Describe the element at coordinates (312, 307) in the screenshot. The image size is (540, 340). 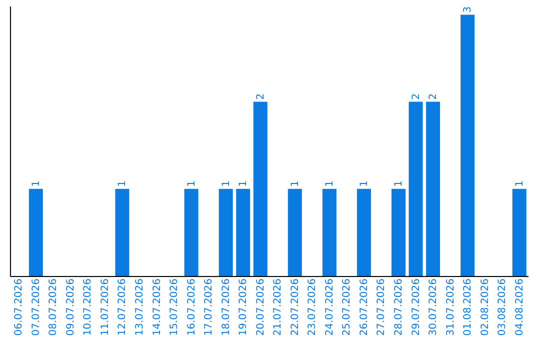
I see `x-tick-label: 23.07.2026` at that location.